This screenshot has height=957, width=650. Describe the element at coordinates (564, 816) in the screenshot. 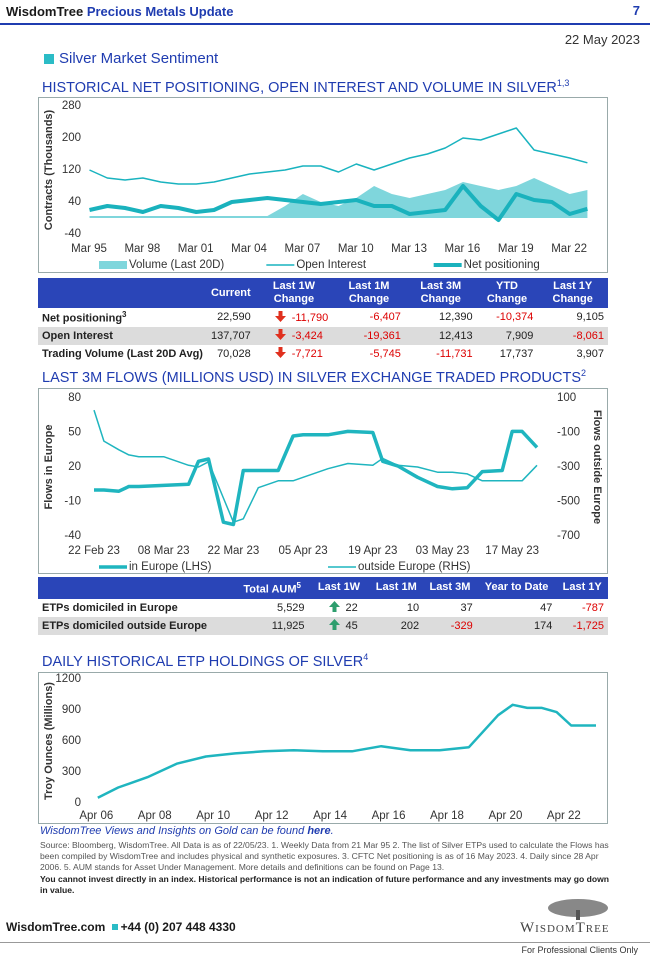

I see `x-tick-label: Apr 22` at that location.